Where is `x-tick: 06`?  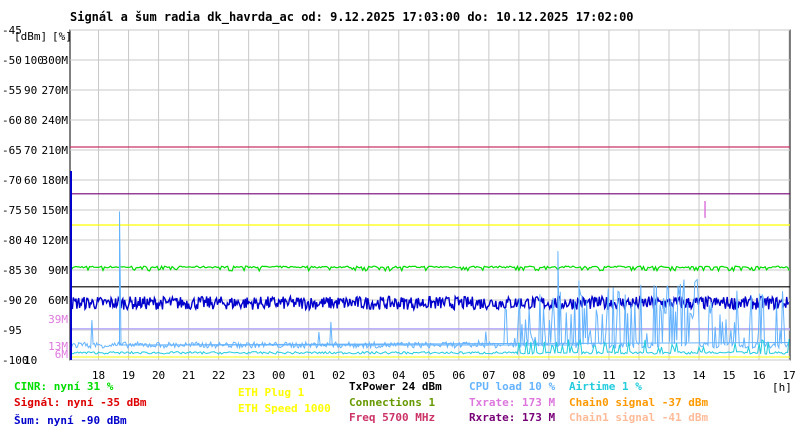 x-tick: 06 is located at coordinates (458, 375).